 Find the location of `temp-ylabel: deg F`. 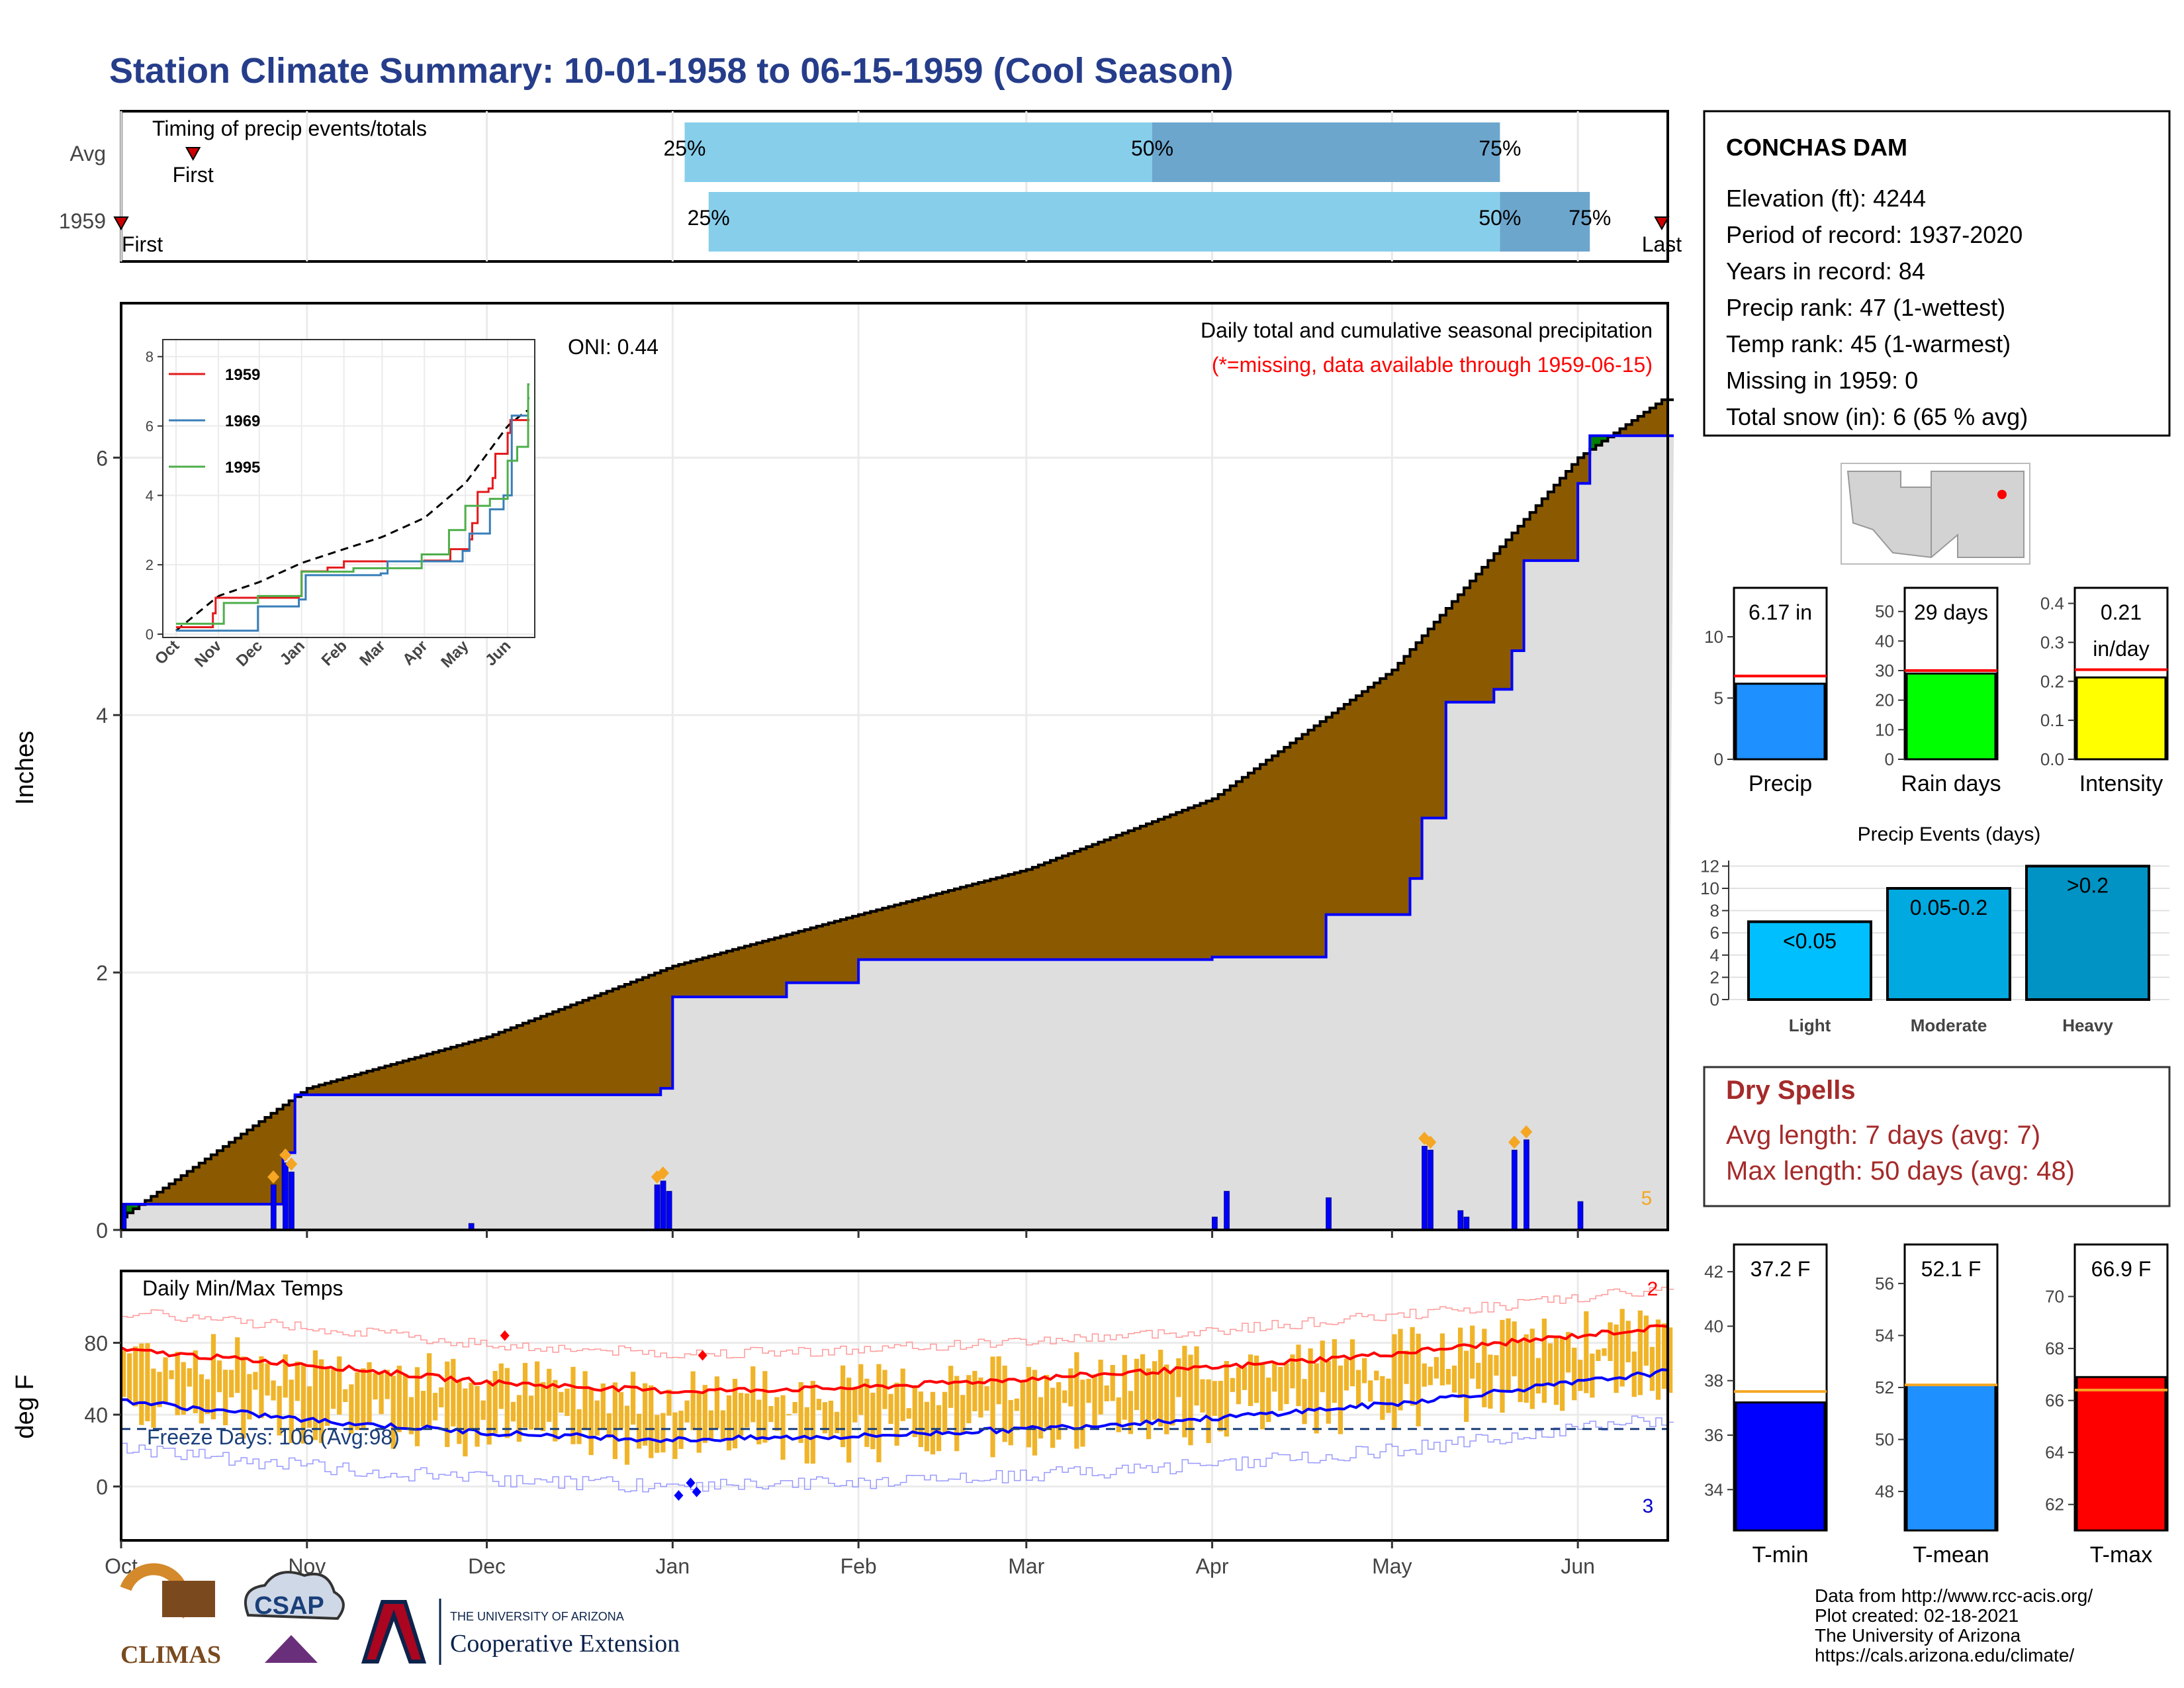

temp-ylabel: deg F is located at coordinates (25, 1406).